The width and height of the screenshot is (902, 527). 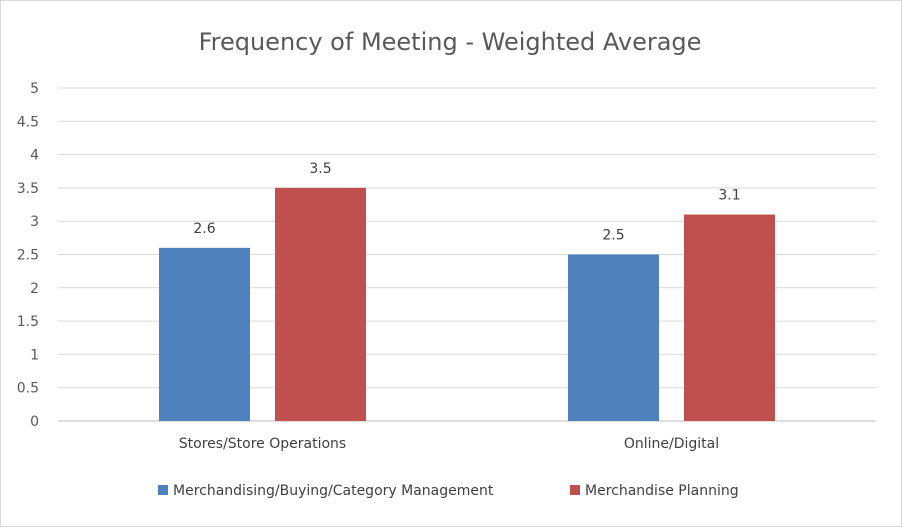 I want to click on data-labels: 2.6 3.5 2.5 3.1, so click(x=466, y=202).